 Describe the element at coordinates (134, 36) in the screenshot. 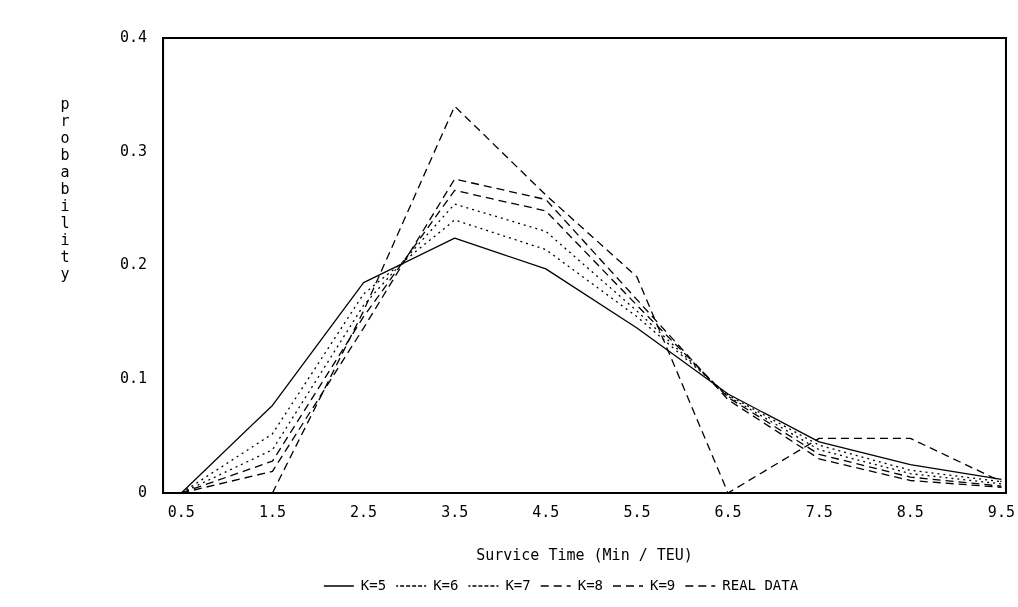

I see `y-tick-label: 0.4` at that location.